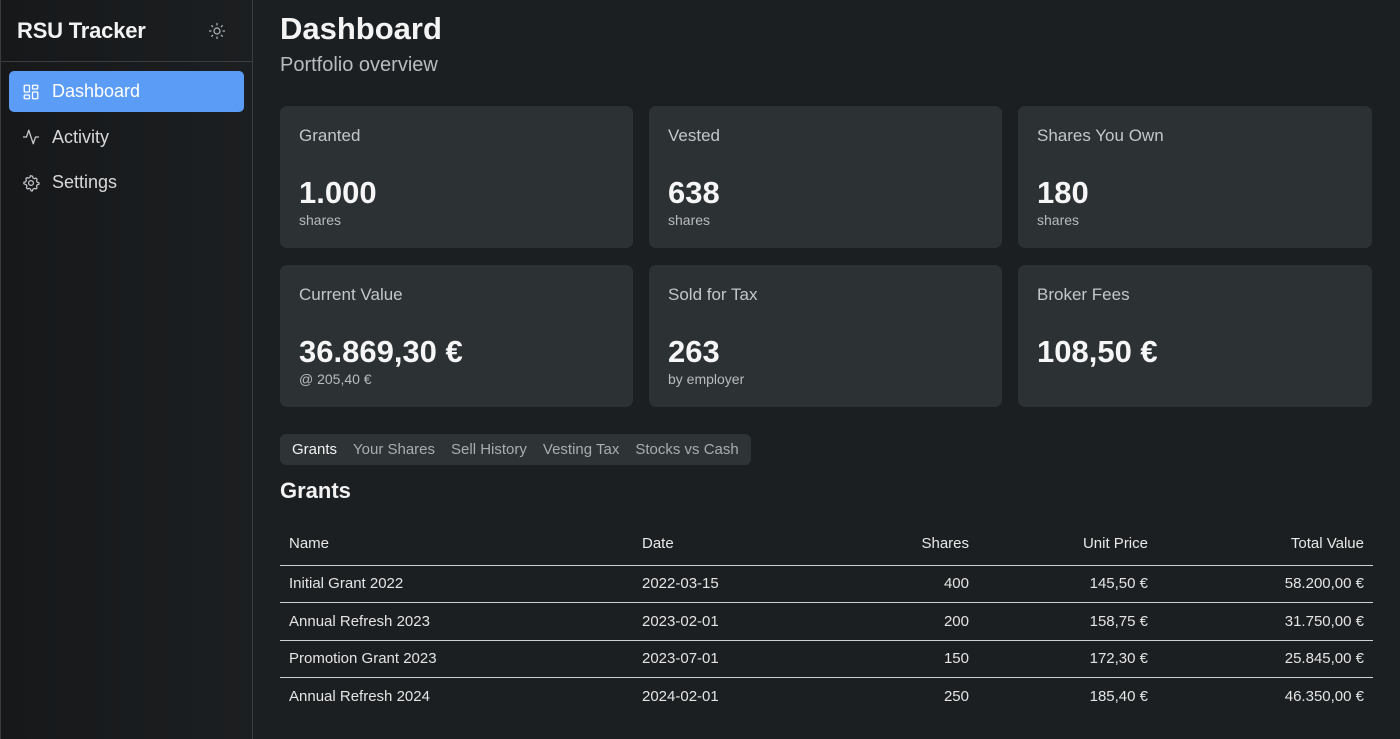 The image size is (1400, 739). Describe the element at coordinates (1324, 696) in the screenshot. I see `cell-total-value: 46.350,00 €` at that location.